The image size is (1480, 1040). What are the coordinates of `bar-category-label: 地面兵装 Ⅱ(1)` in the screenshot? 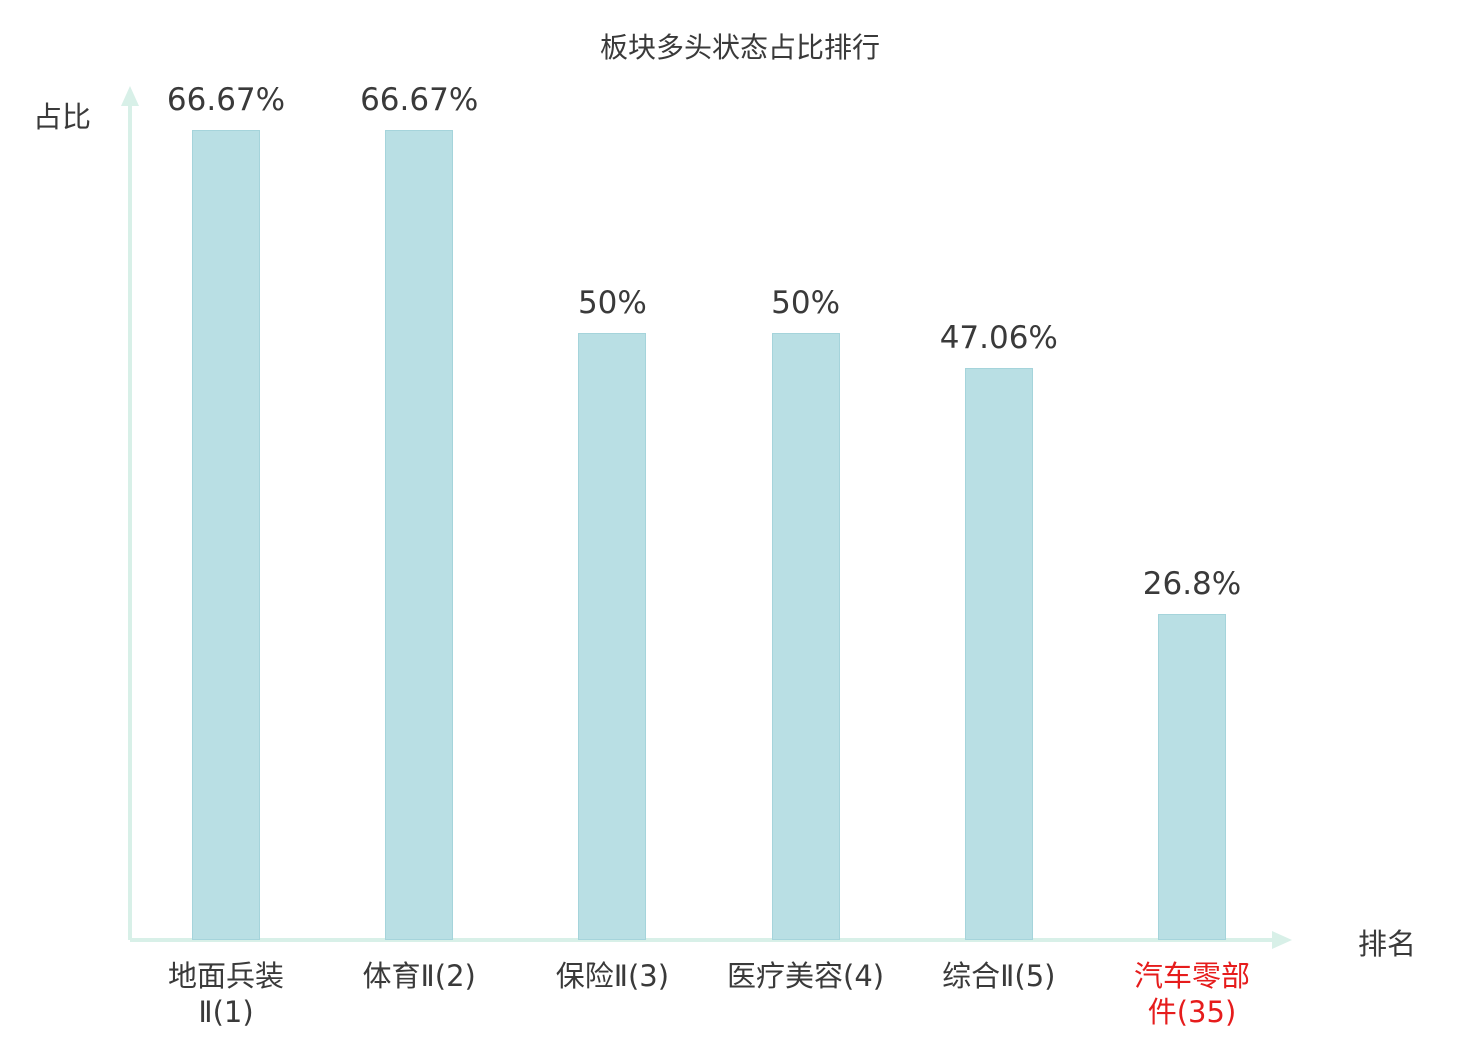 It's located at (225, 994).